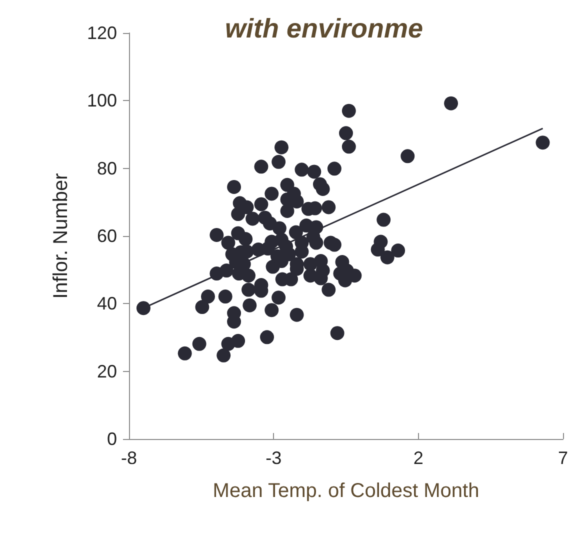  What do you see at coordinates (274, 458) in the screenshot?
I see `x-tick-label: -3` at bounding box center [274, 458].